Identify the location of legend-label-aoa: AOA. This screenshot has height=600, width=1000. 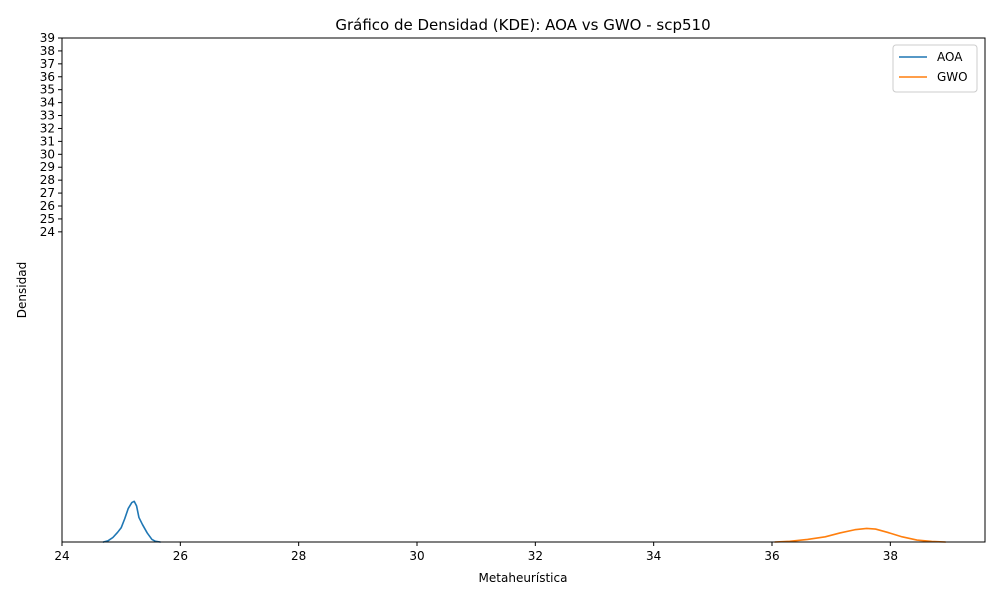
(950, 57).